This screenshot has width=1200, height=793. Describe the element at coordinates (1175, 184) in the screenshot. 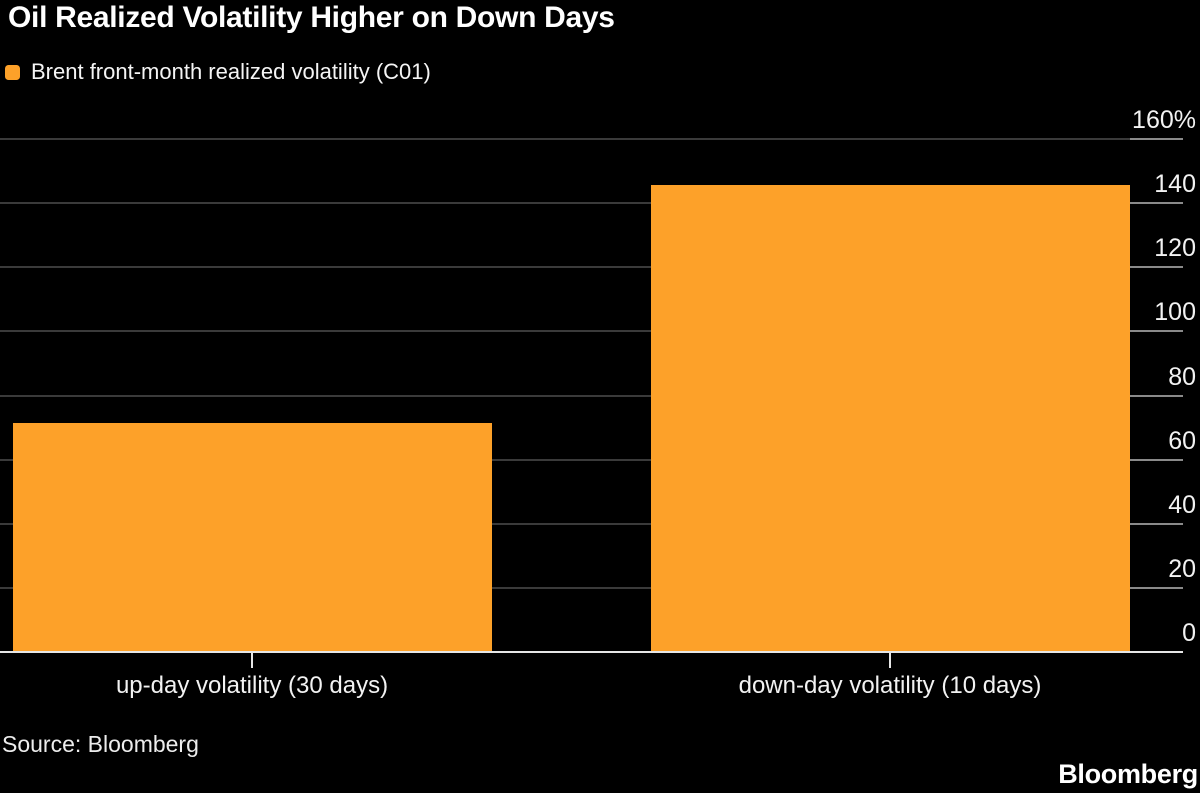

I see `y-axis-label: 140` at that location.